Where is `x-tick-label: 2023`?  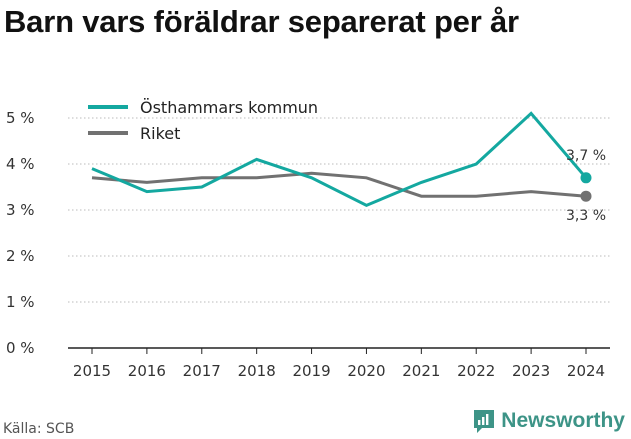 x-tick-label: 2023 is located at coordinates (531, 371).